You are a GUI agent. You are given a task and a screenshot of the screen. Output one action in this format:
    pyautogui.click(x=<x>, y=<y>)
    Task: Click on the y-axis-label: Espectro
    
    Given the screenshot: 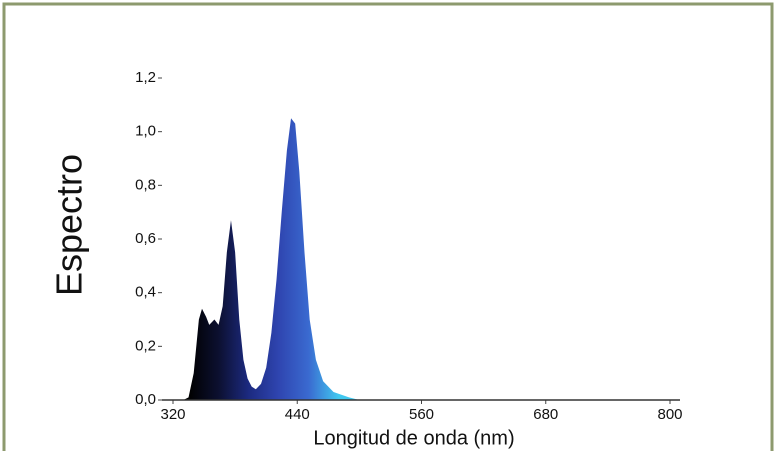 What is the action you would take?
    pyautogui.click(x=69, y=225)
    